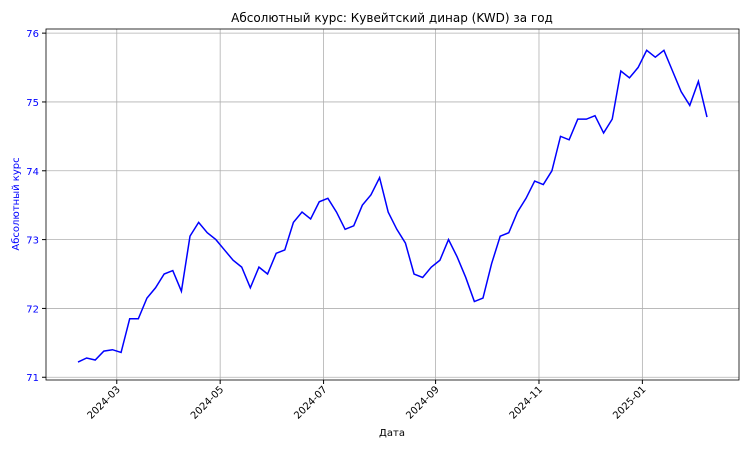 The width and height of the screenshot is (750, 454). Describe the element at coordinates (207, 402) in the screenshot. I see `x-tick-label: 2024-05` at that location.